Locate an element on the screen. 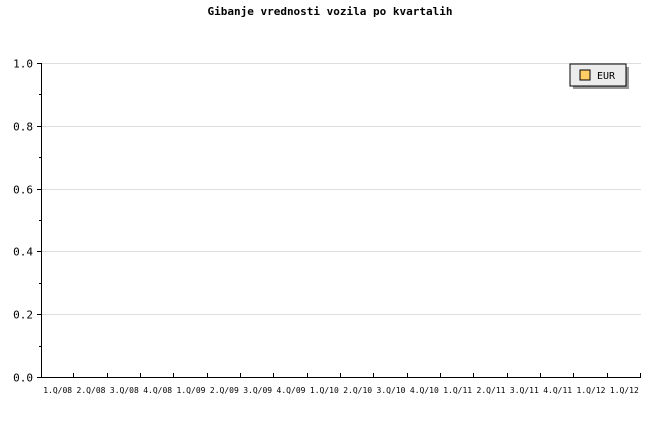 The image size is (660, 440). x-tick-label: 3.Q/08 is located at coordinates (124, 390).